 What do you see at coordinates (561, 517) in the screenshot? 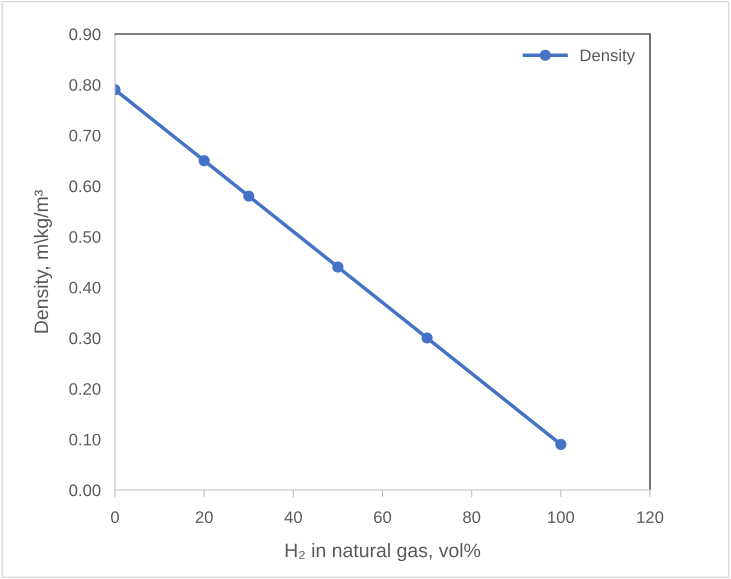
I see `x-tick-label: 100` at bounding box center [561, 517].